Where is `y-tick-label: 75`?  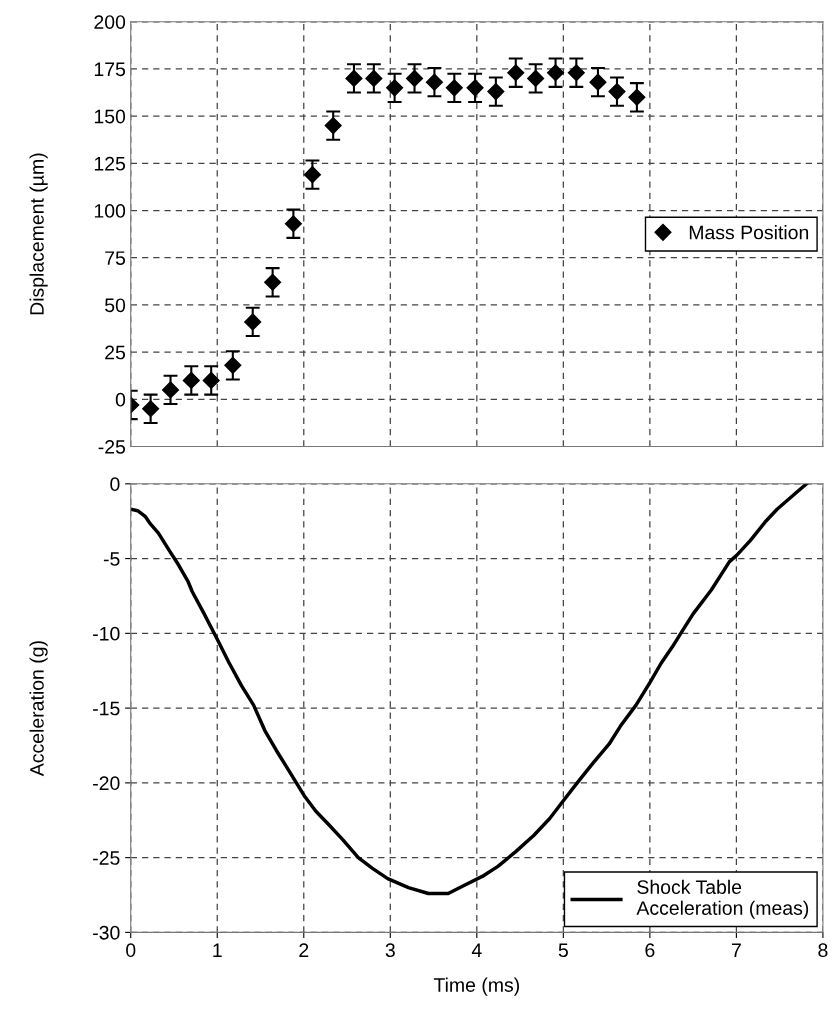 y-tick-label: 75 is located at coordinates (115, 258).